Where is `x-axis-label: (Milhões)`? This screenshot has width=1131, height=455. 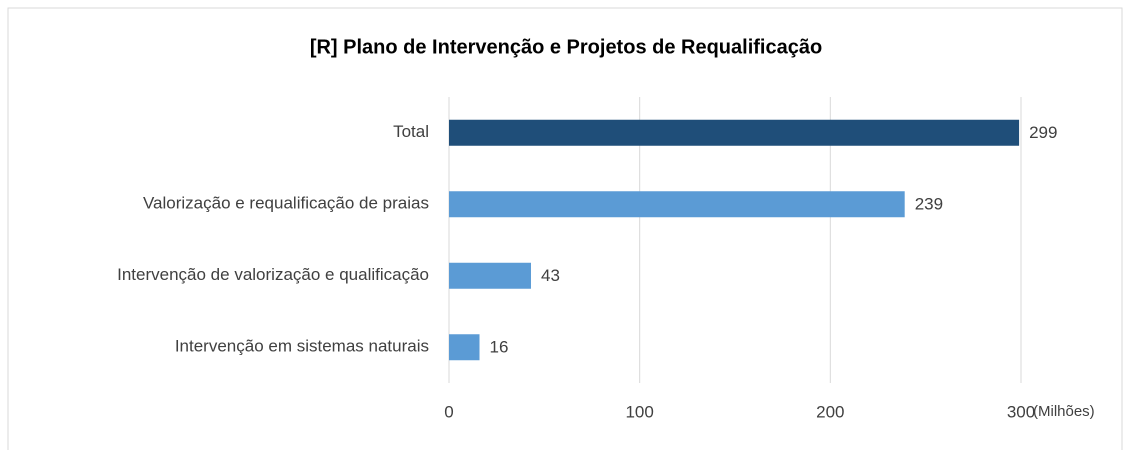
x-axis-label: (Milhões) is located at coordinates (1064, 411).